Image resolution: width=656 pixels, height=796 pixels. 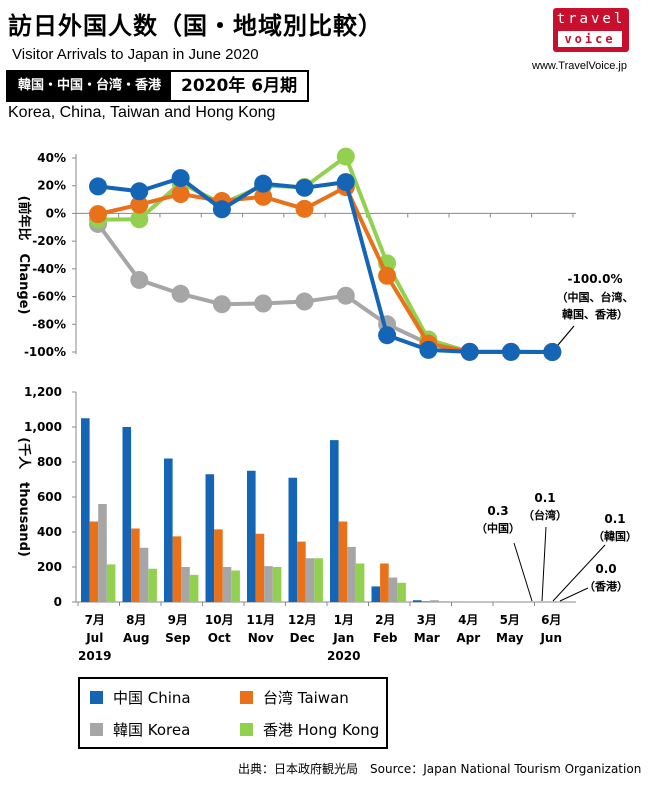 I want to click on line-annotation-value: -100.0%, so click(x=595, y=279).